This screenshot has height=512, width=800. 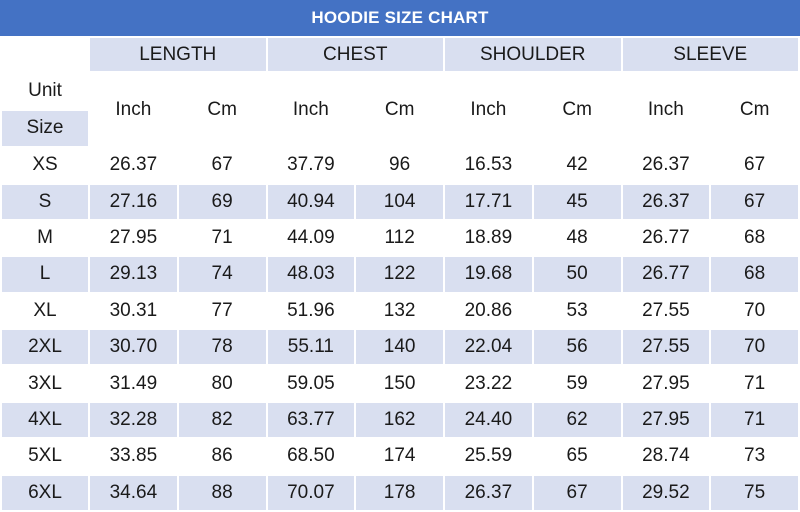 What do you see at coordinates (577, 165) in the screenshot?
I see `value-cell: 42` at bounding box center [577, 165].